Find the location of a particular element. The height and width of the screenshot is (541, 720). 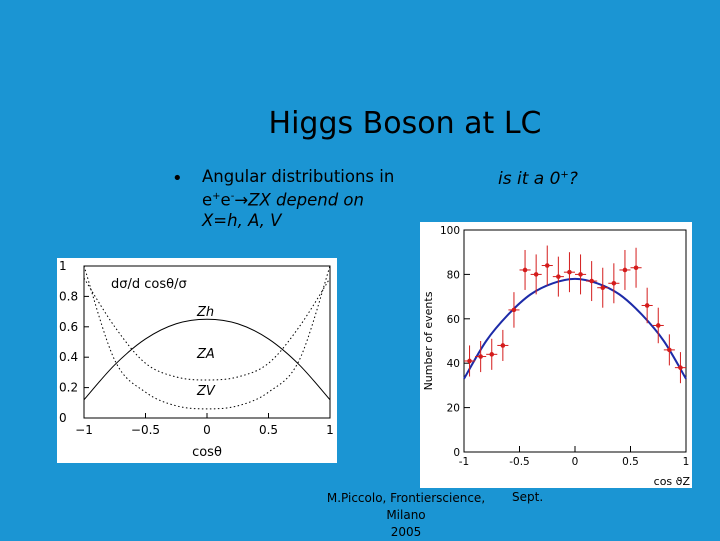

footer-line-2: 2005 is located at coordinates (406, 532).